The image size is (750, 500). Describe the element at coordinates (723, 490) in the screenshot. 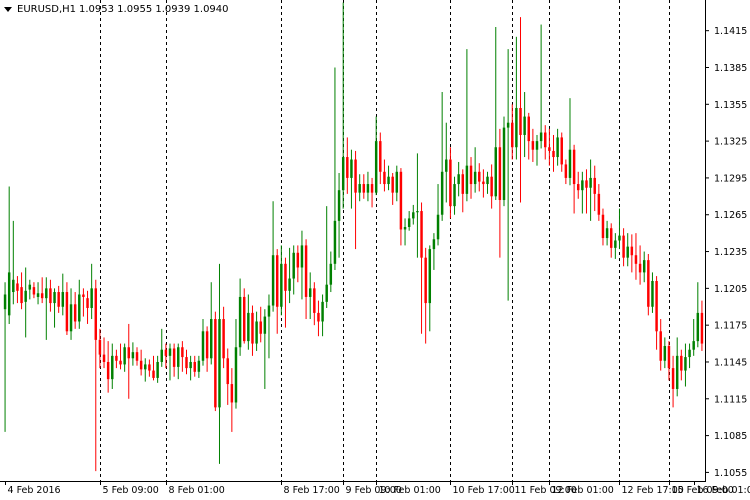

I see `time-tick-label: 16 Feb 01:00` at that location.